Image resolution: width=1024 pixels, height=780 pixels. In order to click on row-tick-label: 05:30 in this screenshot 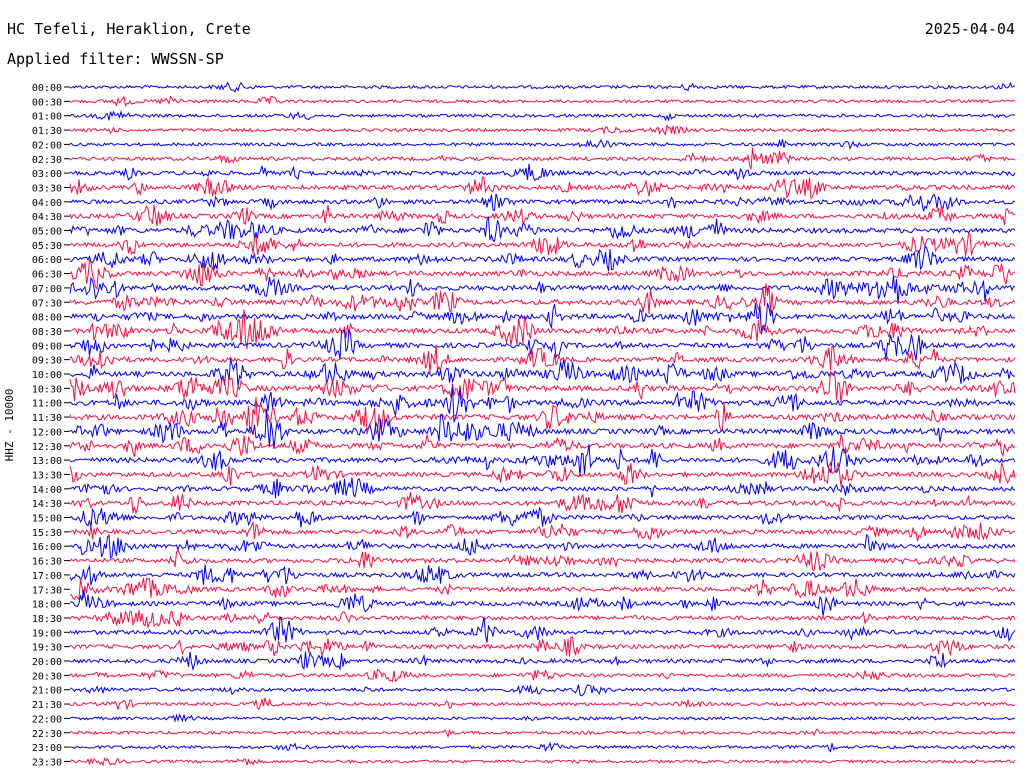, I will do `click(47, 246)`.